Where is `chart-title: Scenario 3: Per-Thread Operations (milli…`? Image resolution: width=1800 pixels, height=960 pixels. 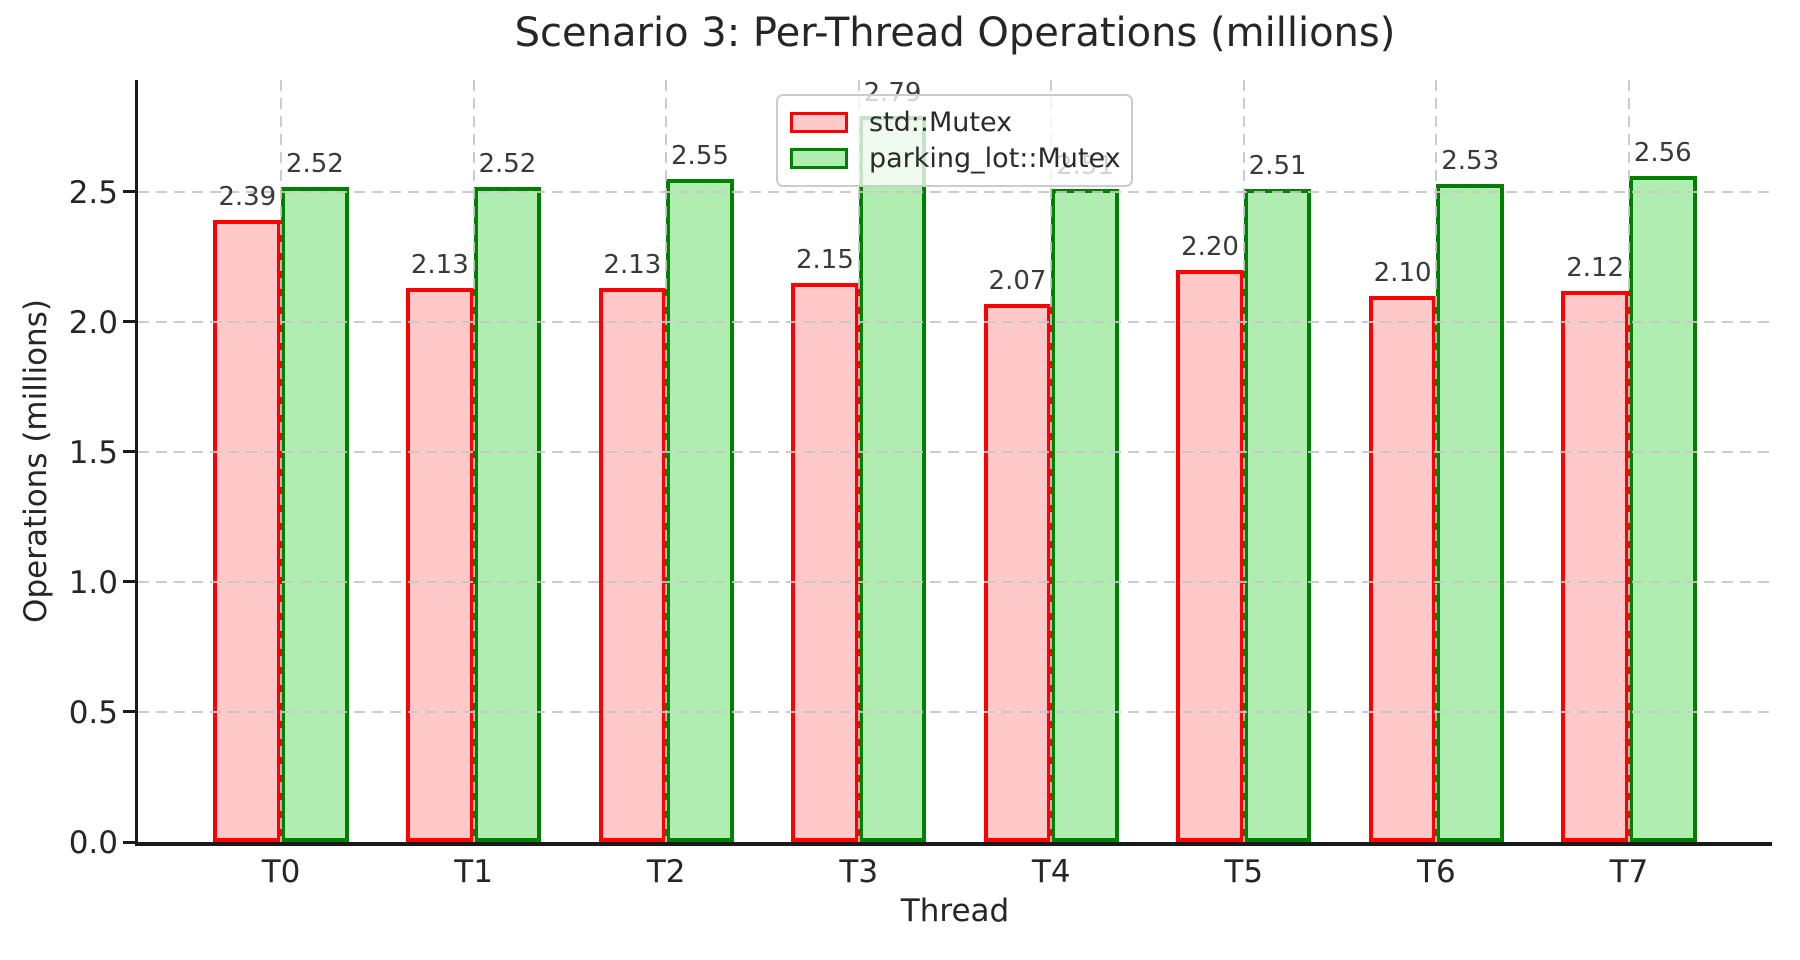 chart-title: Scenario 3: Per-Thread Operations (milli… is located at coordinates (955, 33).